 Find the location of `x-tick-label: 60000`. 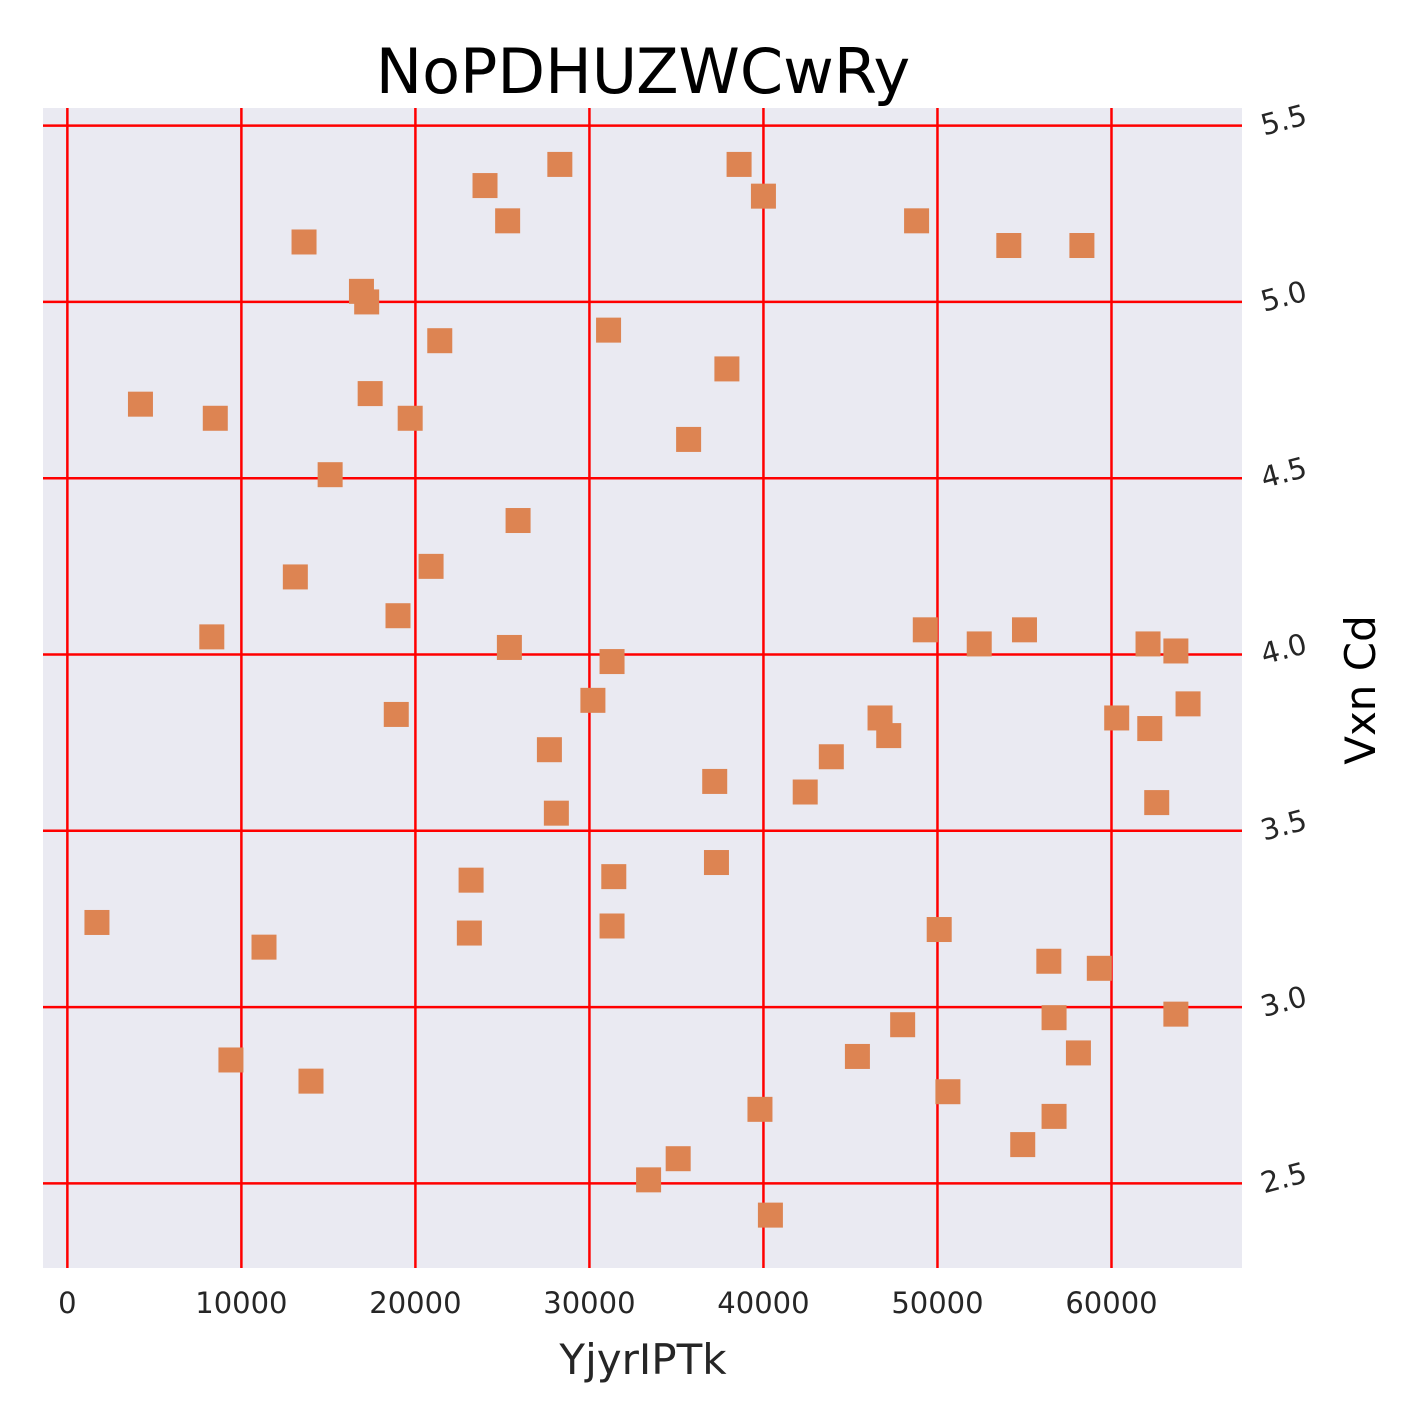

x-tick-label: 60000 is located at coordinates (1111, 1303).